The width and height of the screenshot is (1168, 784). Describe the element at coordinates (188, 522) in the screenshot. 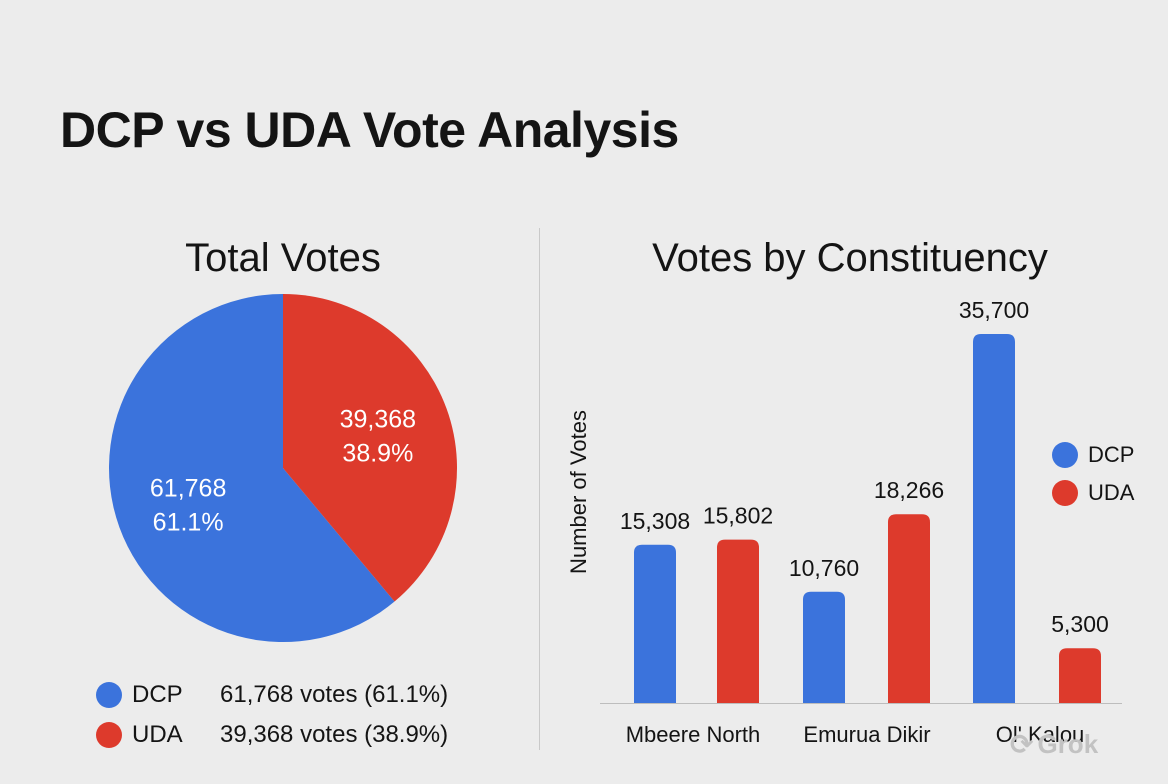

I see `pie-label-pct-dcp: 61.1%` at that location.